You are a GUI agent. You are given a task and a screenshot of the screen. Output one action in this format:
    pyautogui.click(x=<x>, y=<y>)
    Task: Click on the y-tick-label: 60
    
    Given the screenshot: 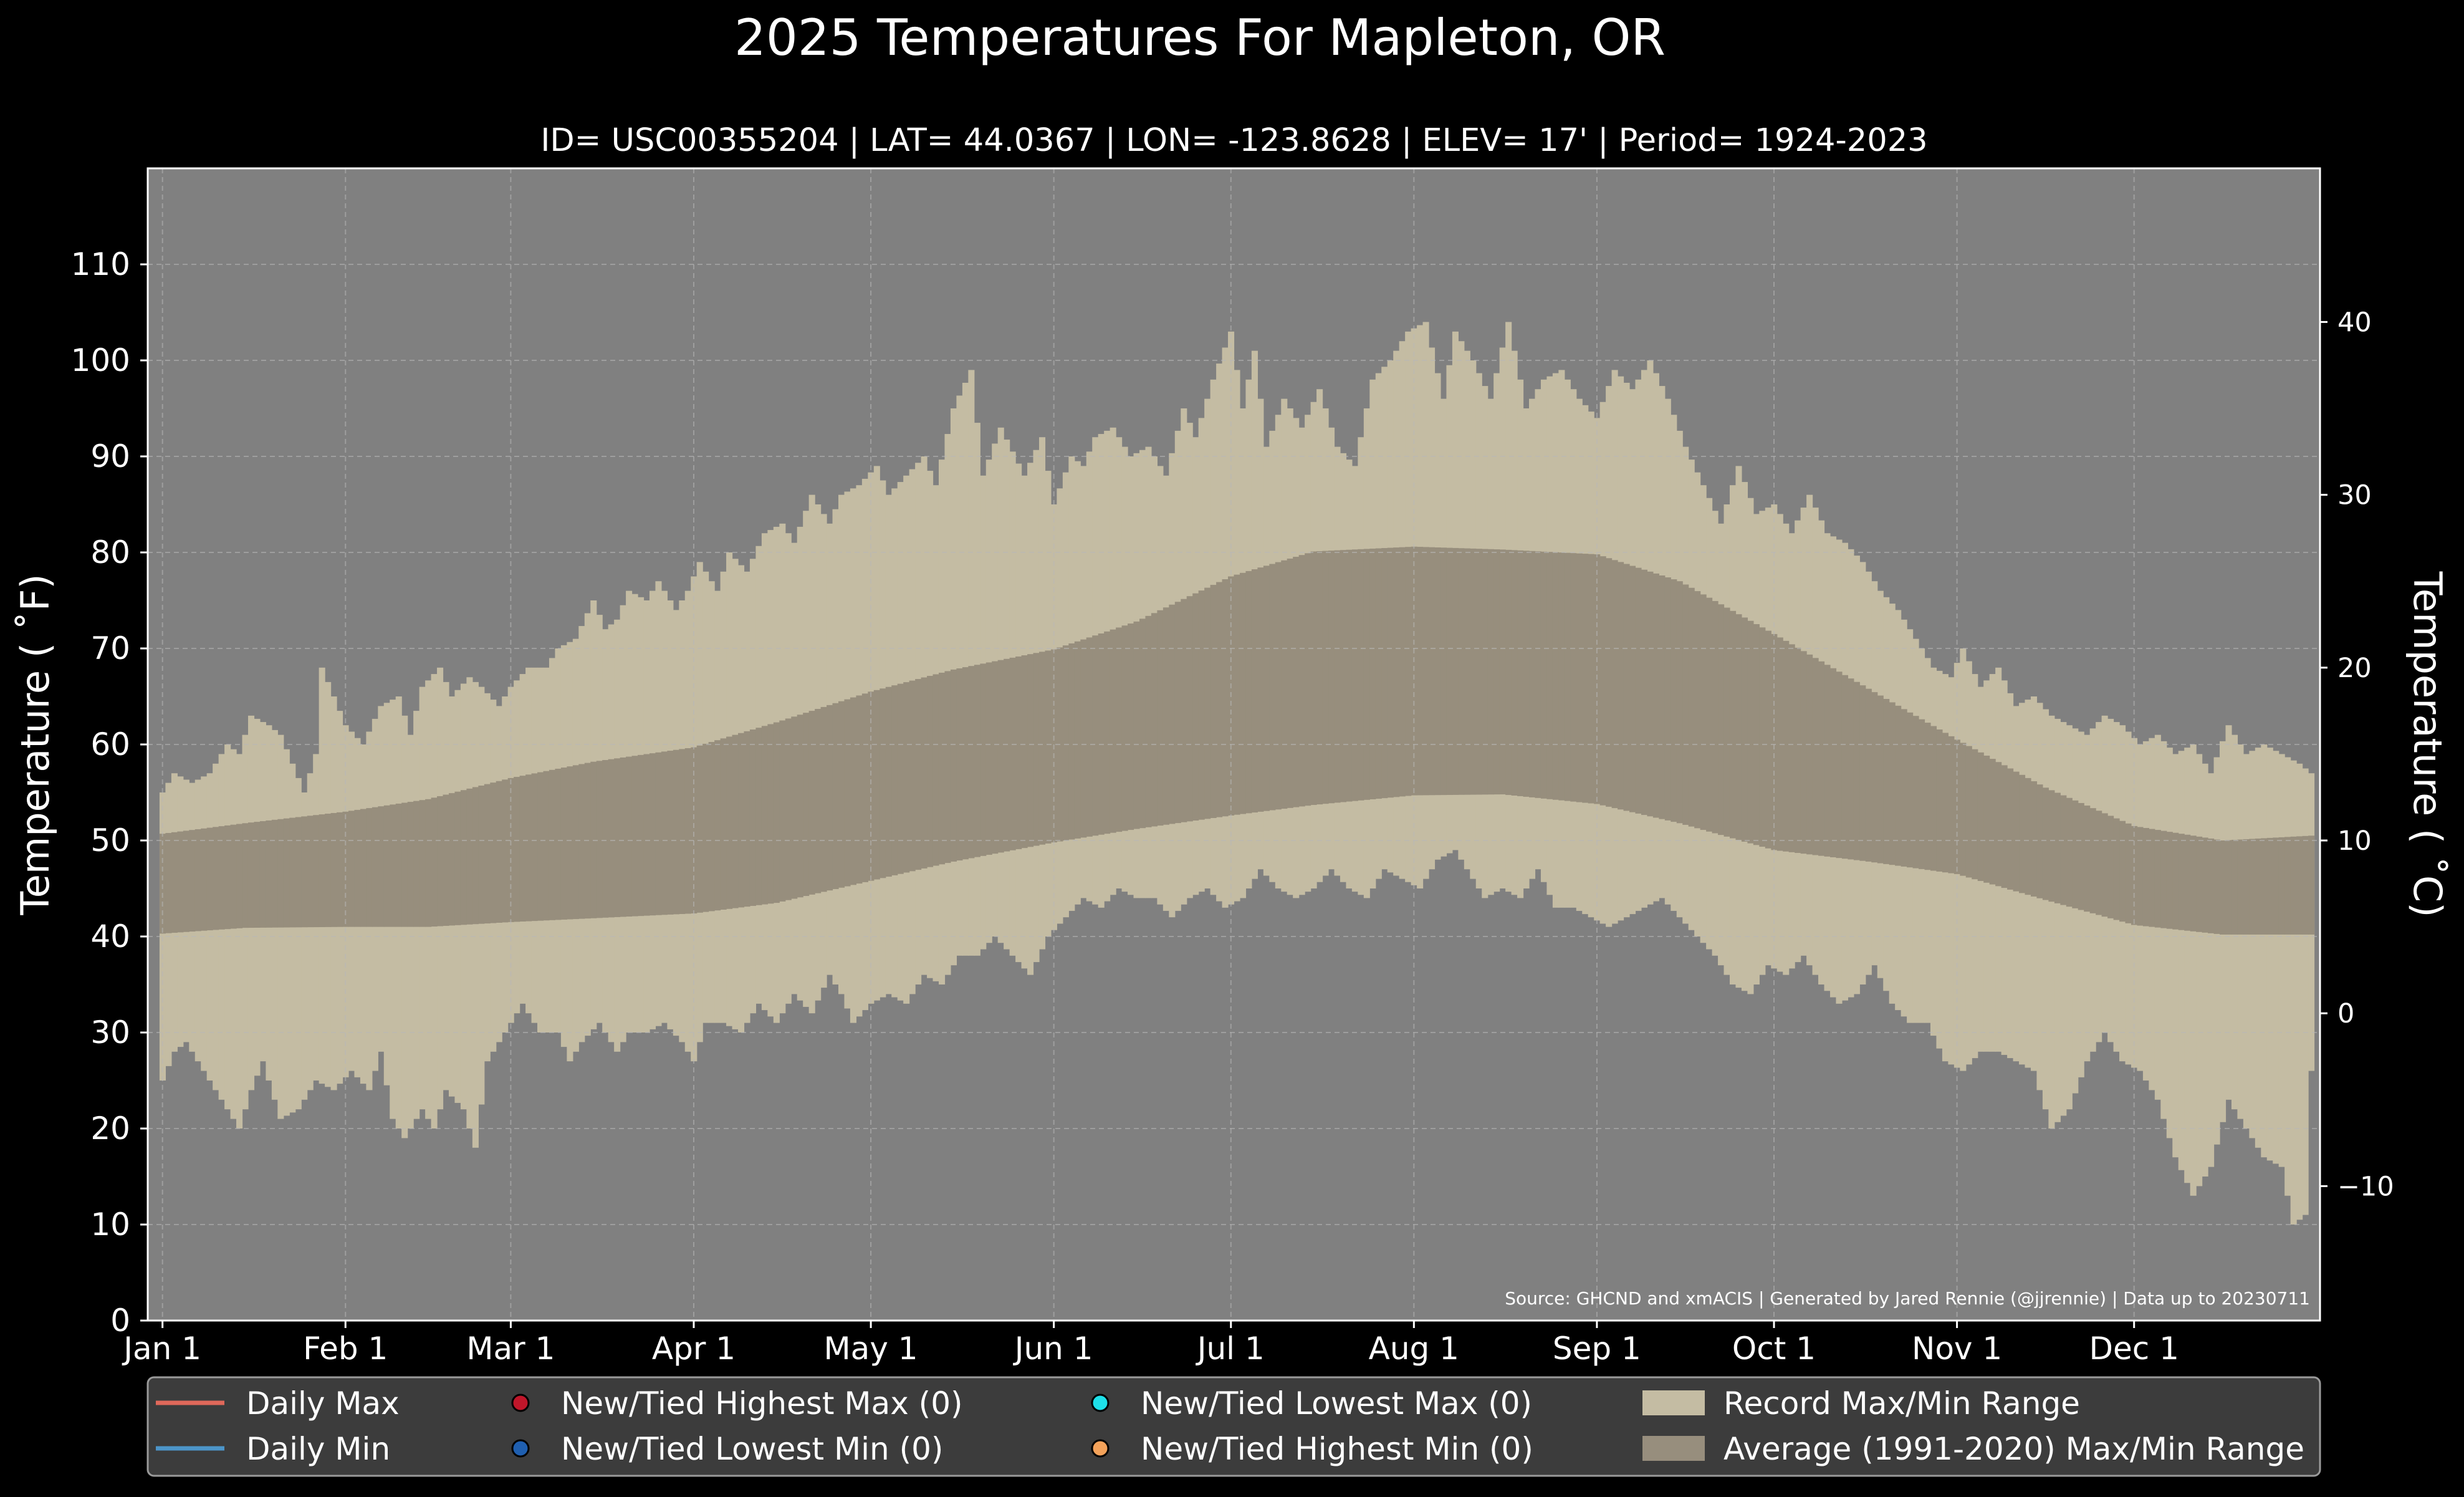 What is the action you would take?
    pyautogui.click(x=110, y=744)
    